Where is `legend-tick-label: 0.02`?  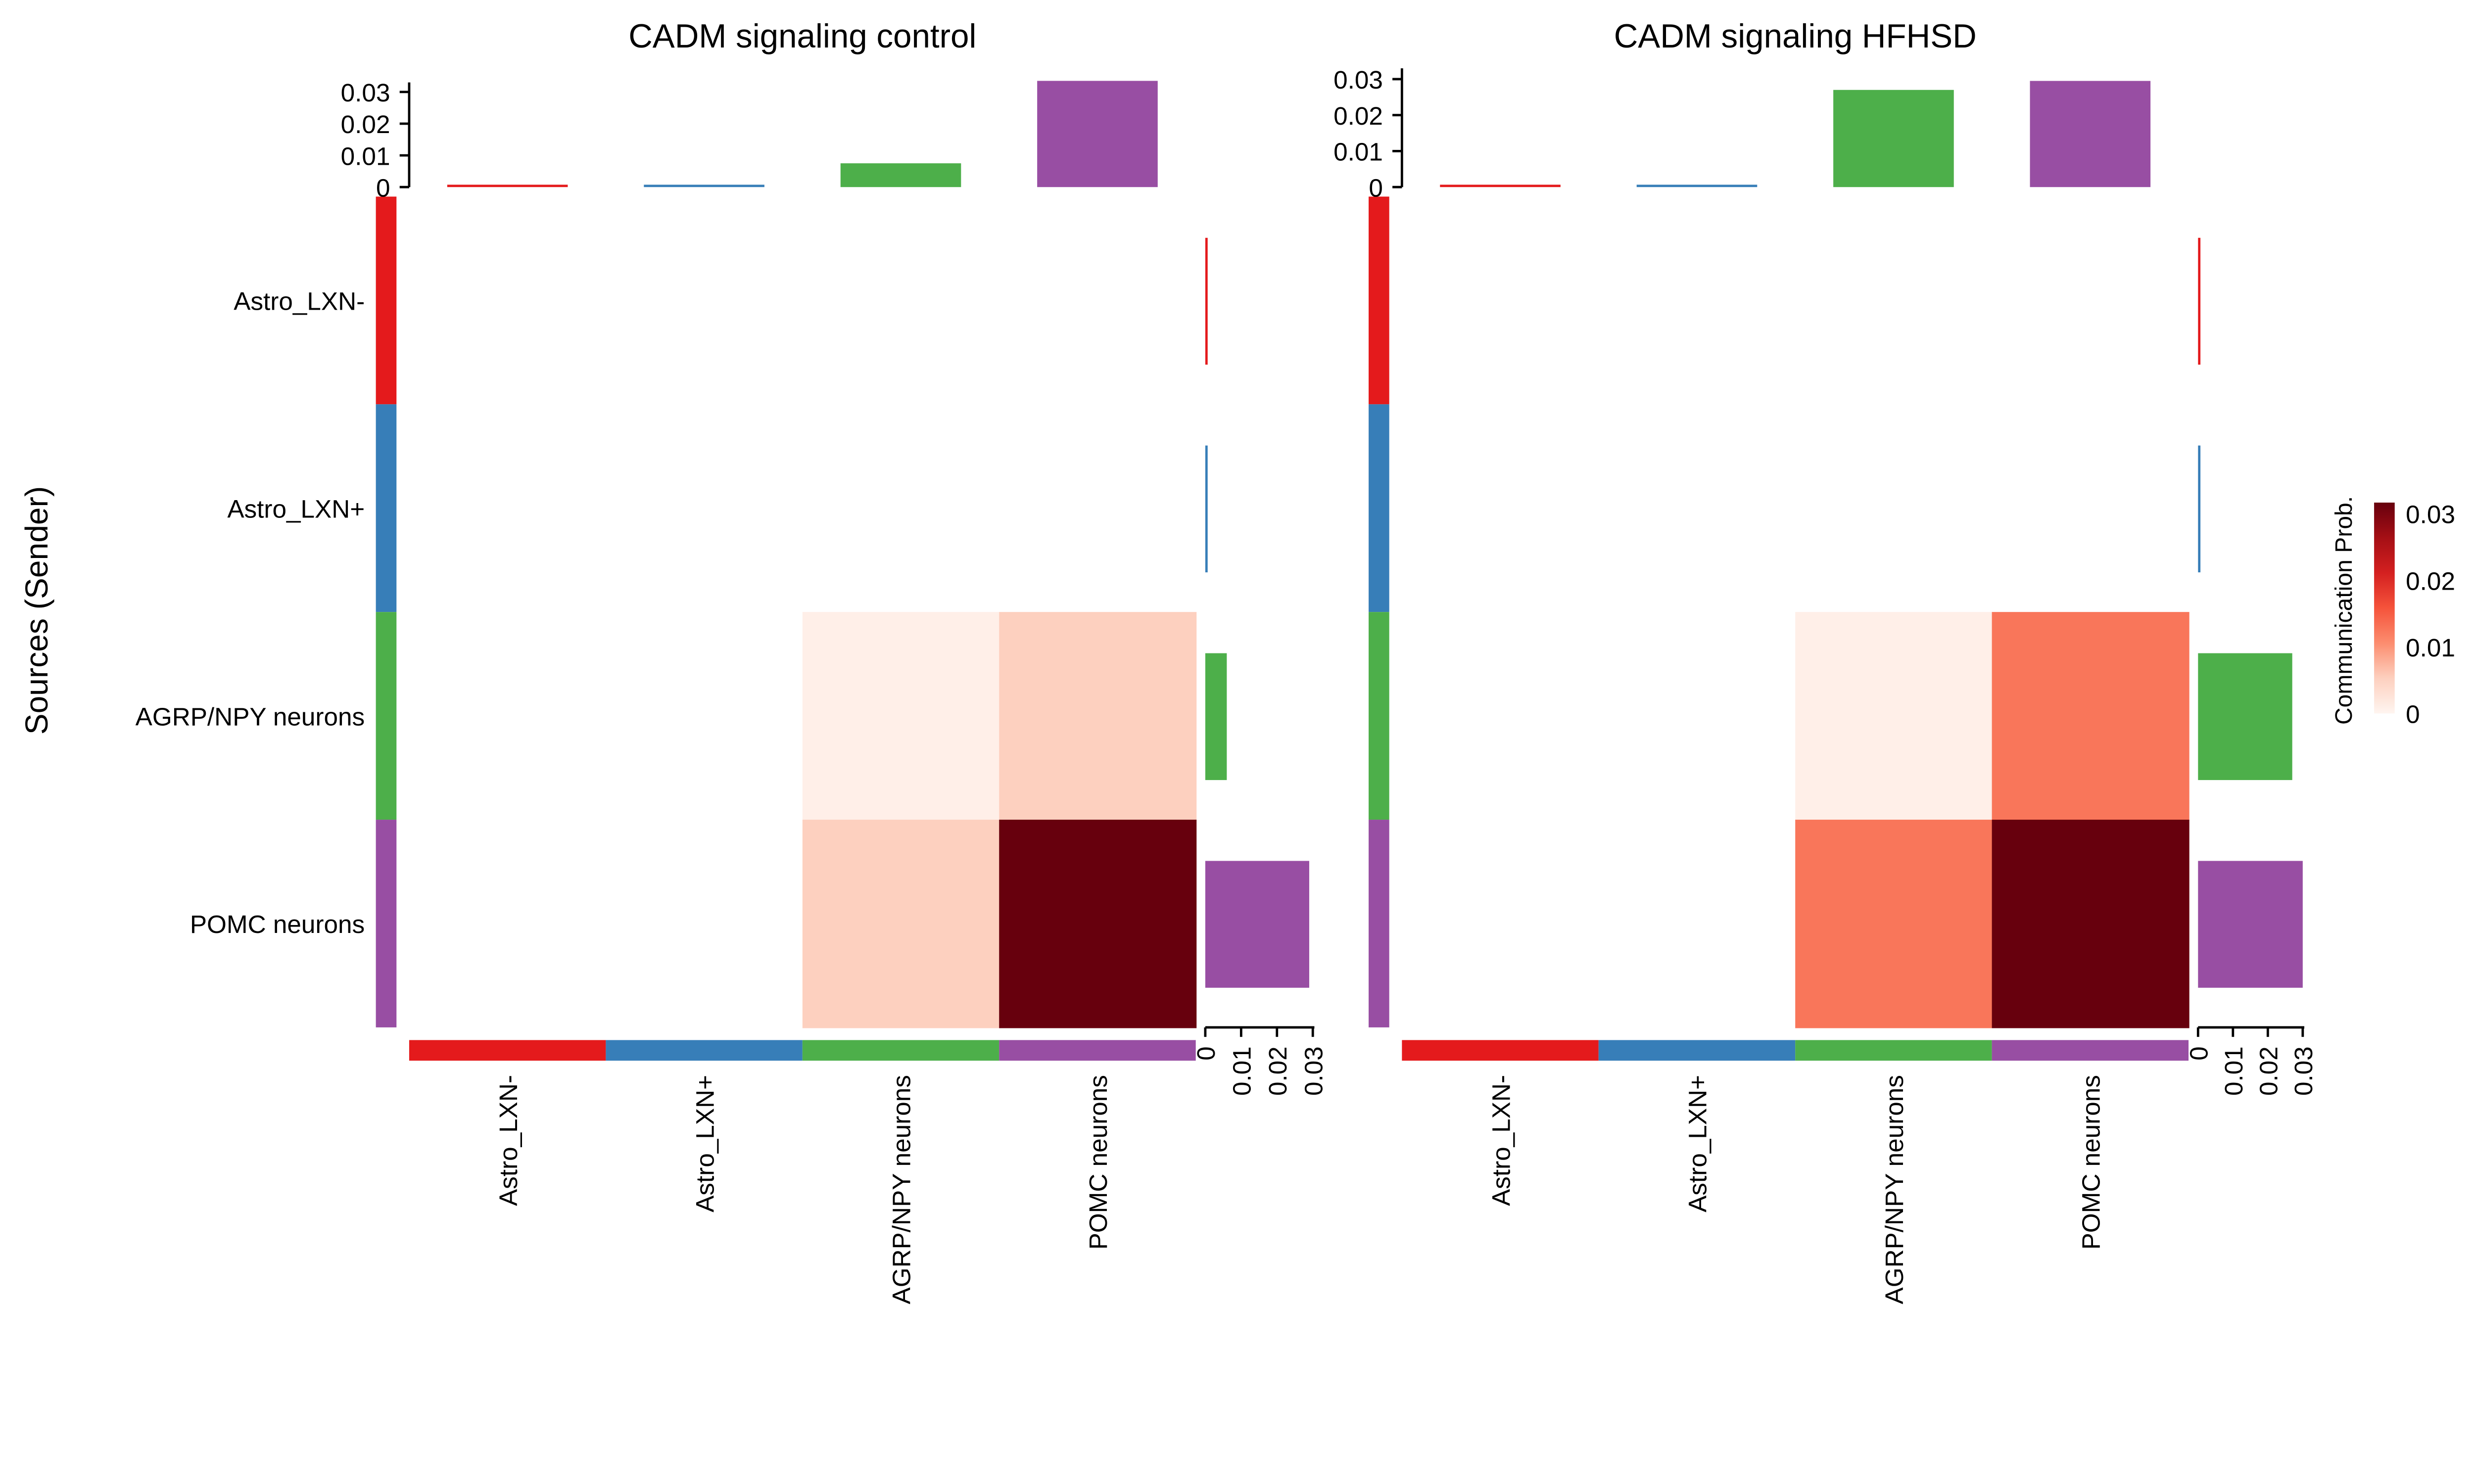 legend-tick-label: 0.02 is located at coordinates (2431, 581).